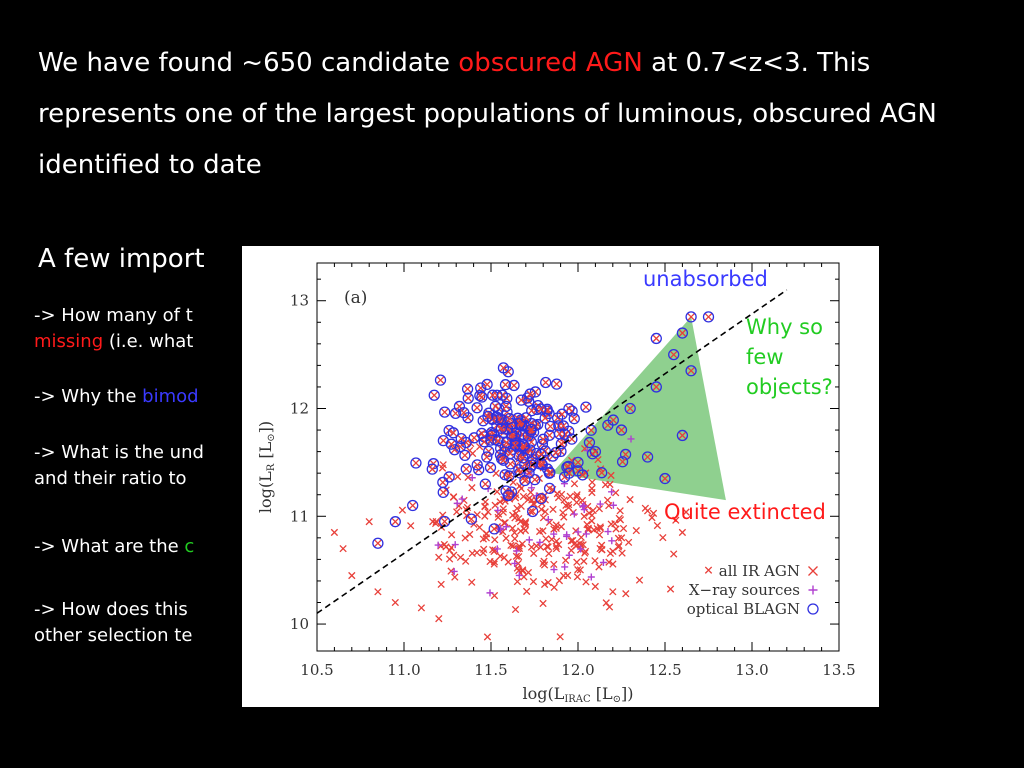 This screenshot has width=1024, height=768. Describe the element at coordinates (113, 623) in the screenshot. I see `question-5: -> How does this other selection te` at that location.